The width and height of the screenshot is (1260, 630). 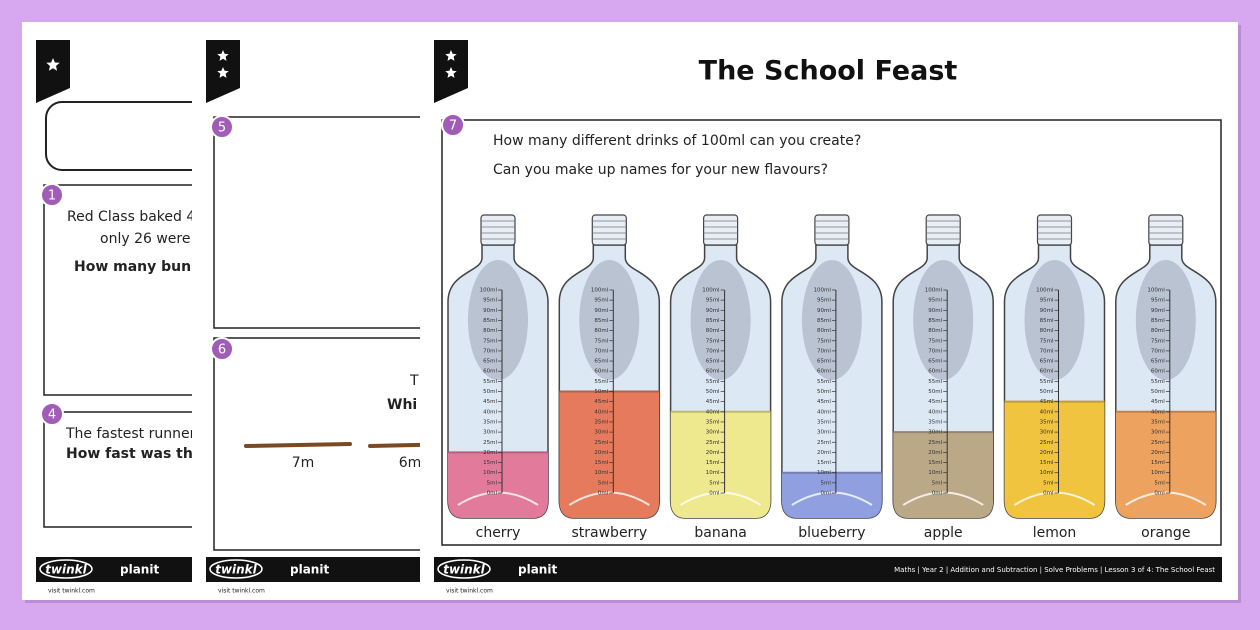 I want to click on question-number: 1, so click(x=52, y=196).